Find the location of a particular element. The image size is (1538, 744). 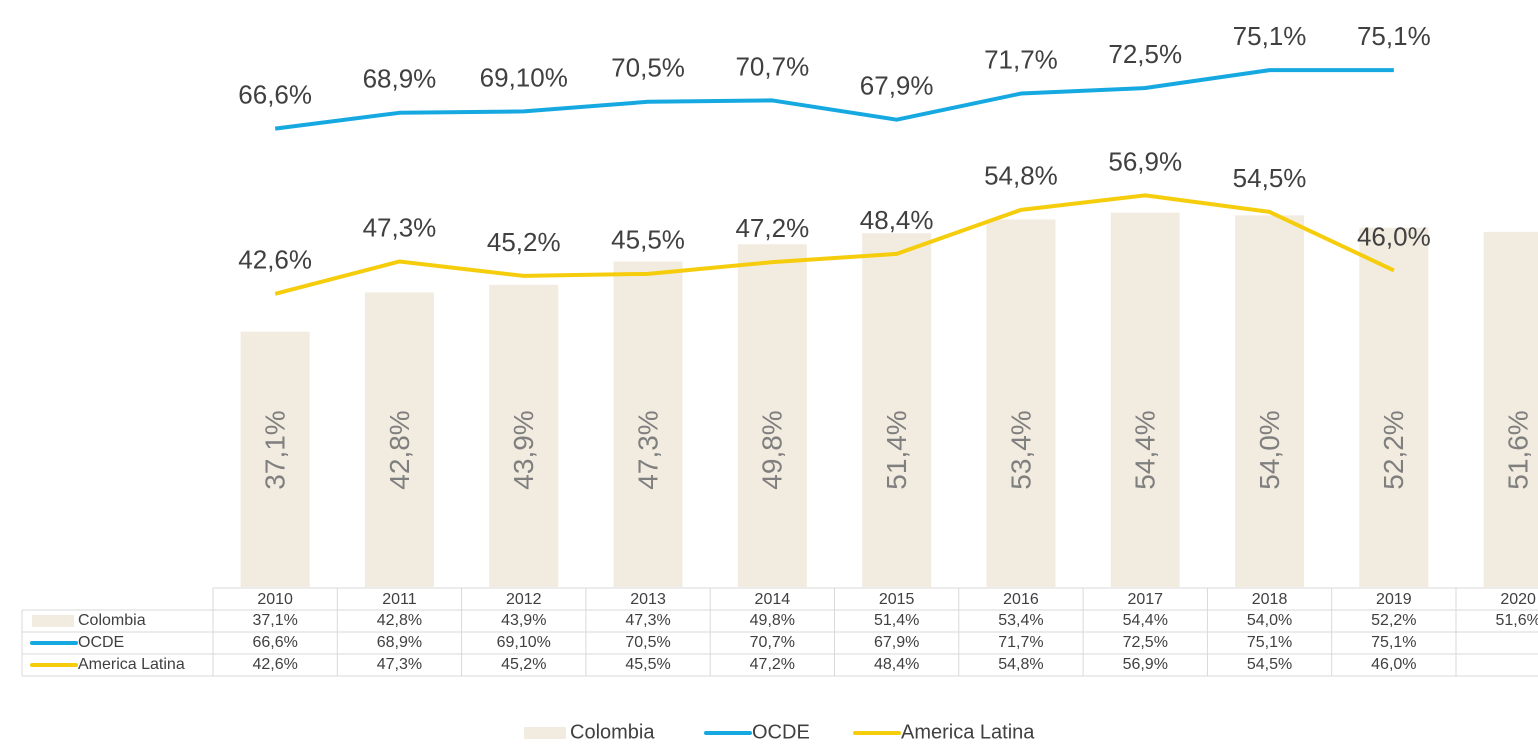

table-cell: 54,4% is located at coordinates (1145, 620).